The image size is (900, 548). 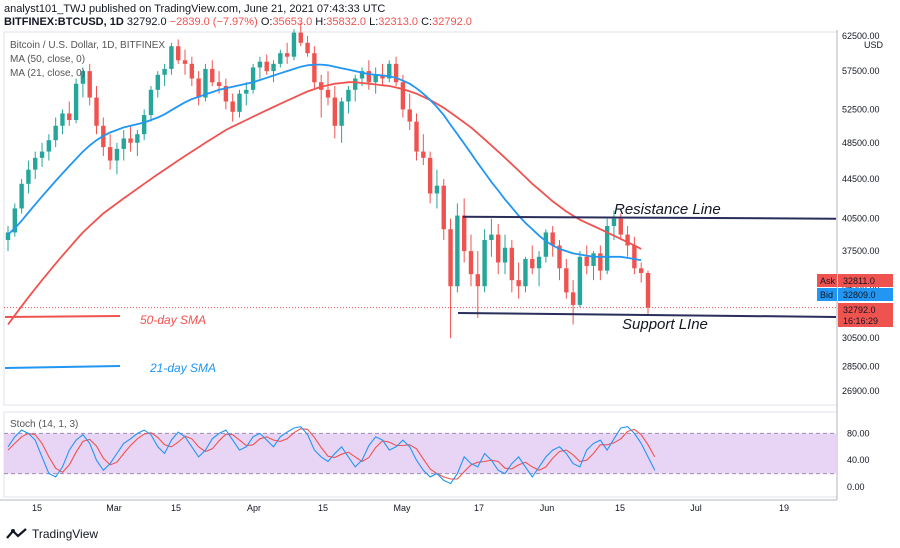 What do you see at coordinates (861, 143) in the screenshot?
I see `price-tick-label: 48500.00` at bounding box center [861, 143].